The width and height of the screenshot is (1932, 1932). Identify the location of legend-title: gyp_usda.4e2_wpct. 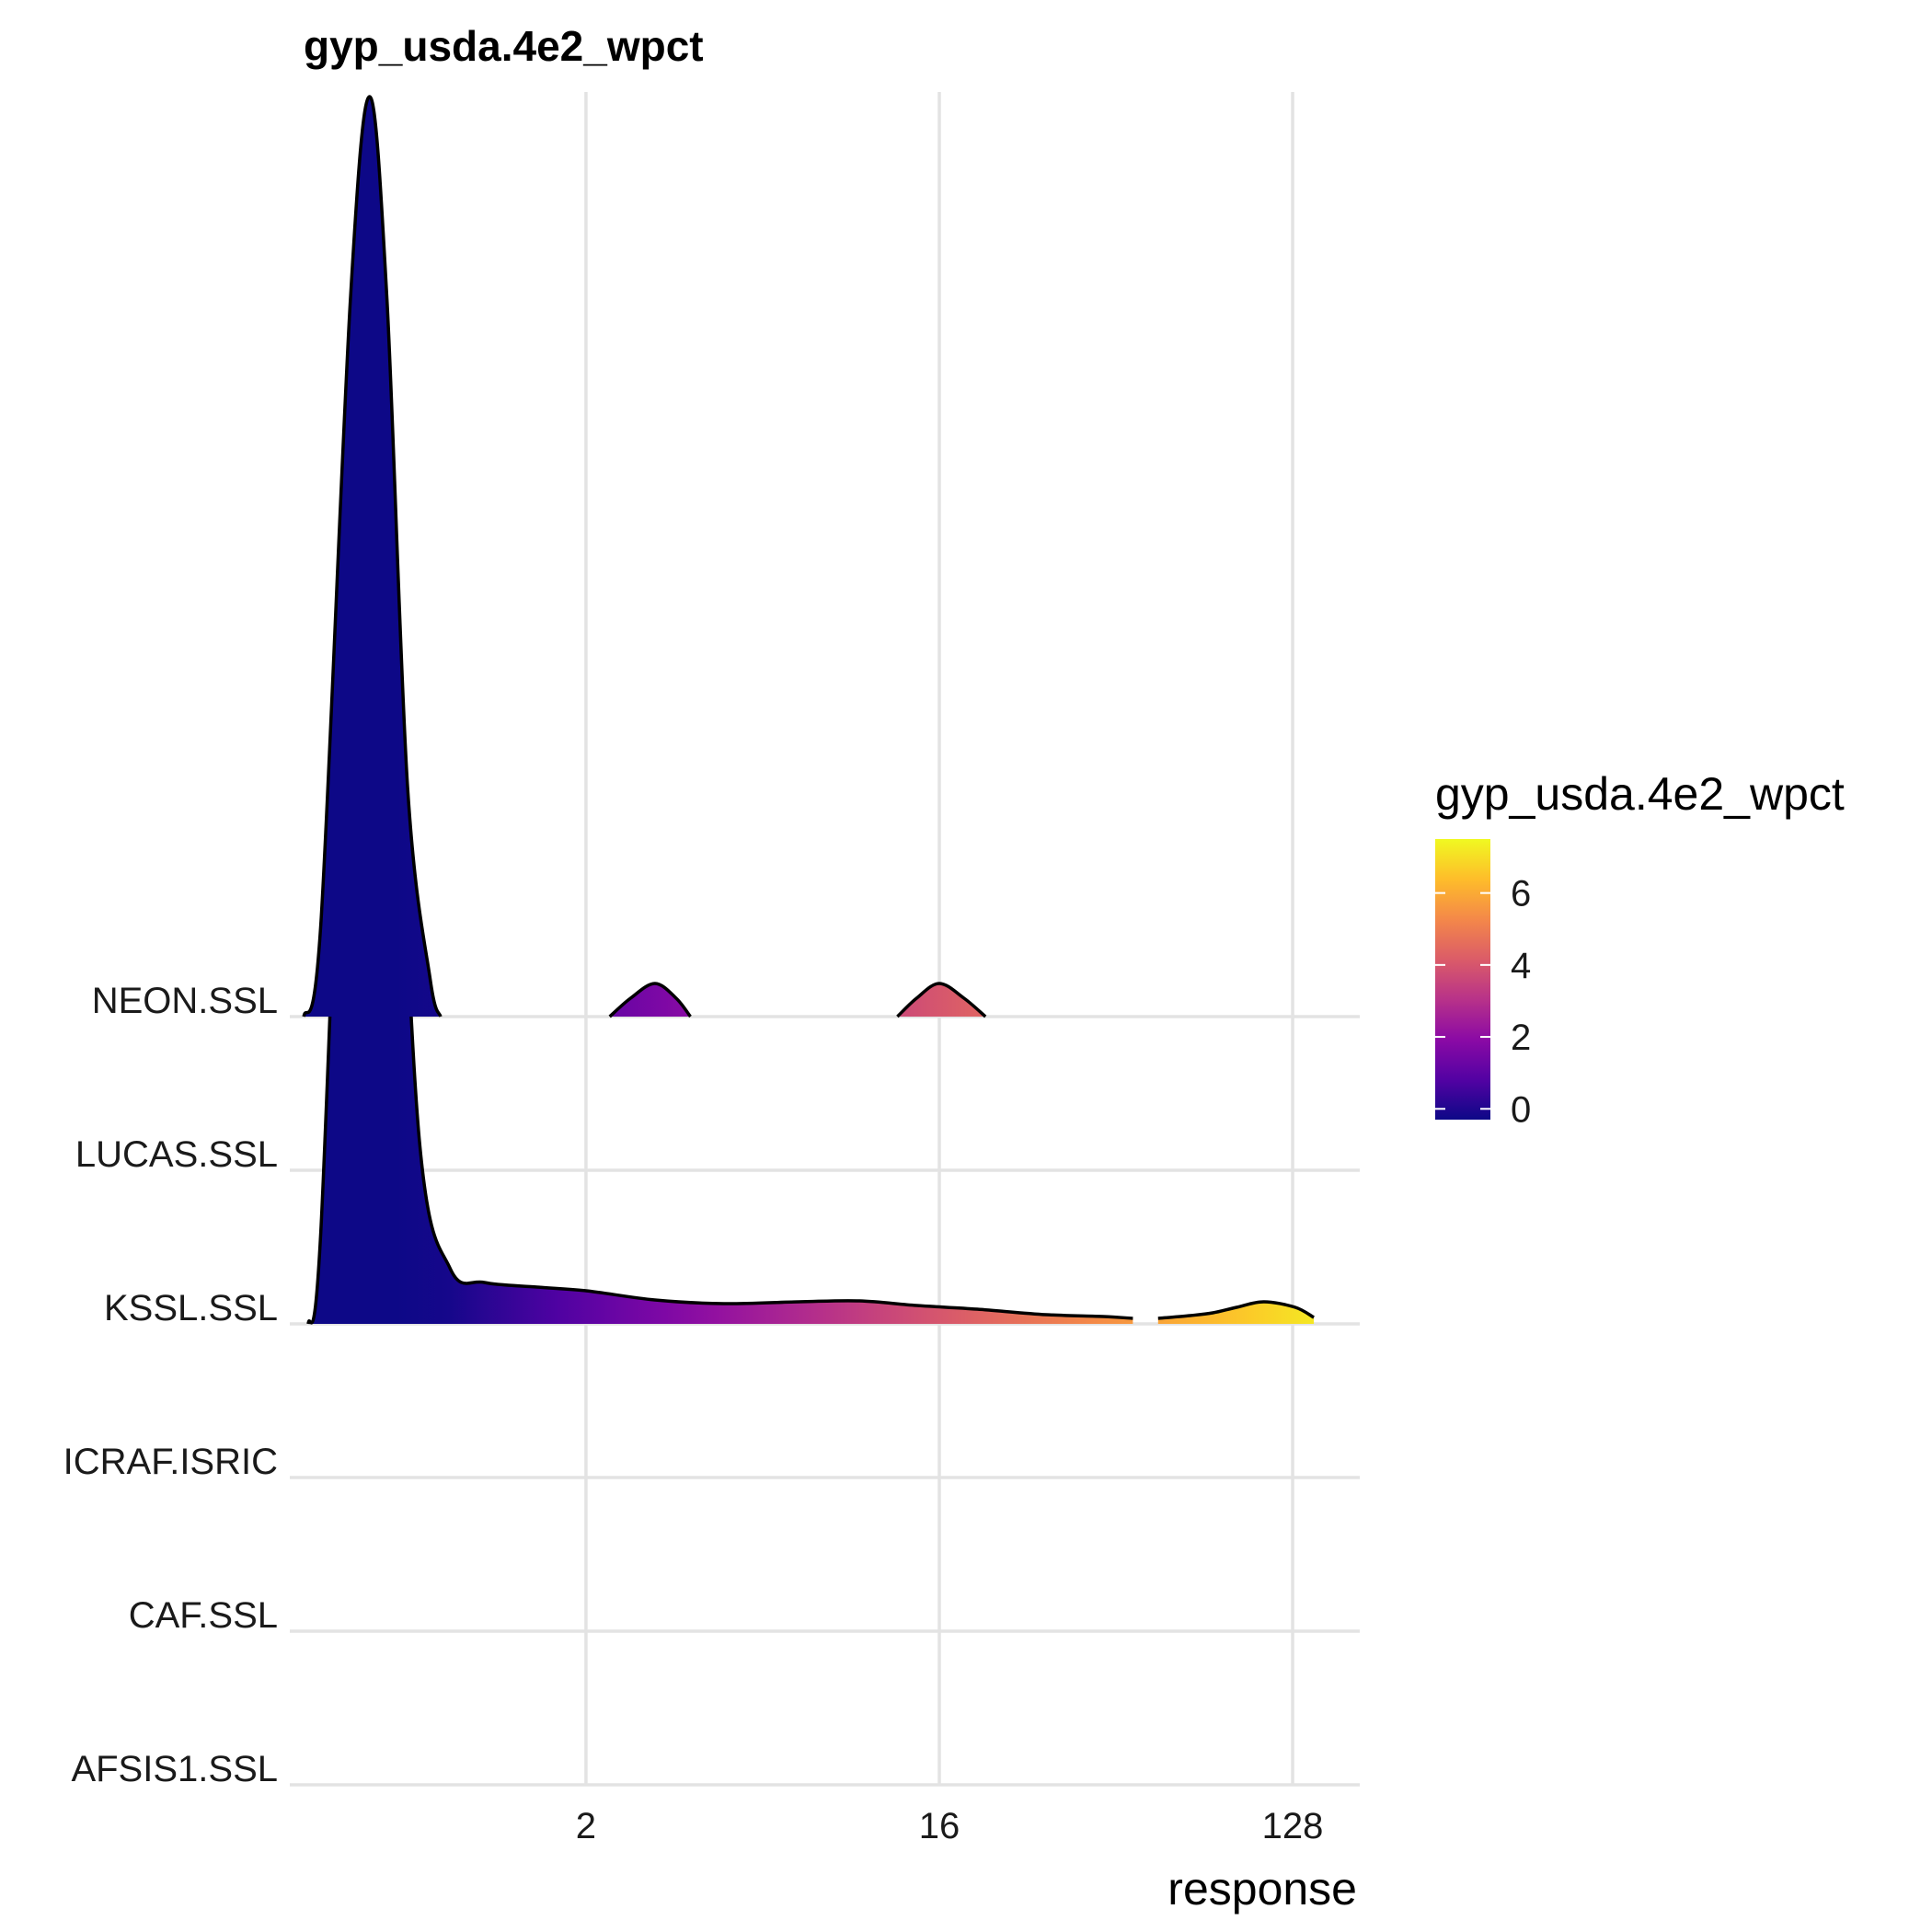
(1640, 794).